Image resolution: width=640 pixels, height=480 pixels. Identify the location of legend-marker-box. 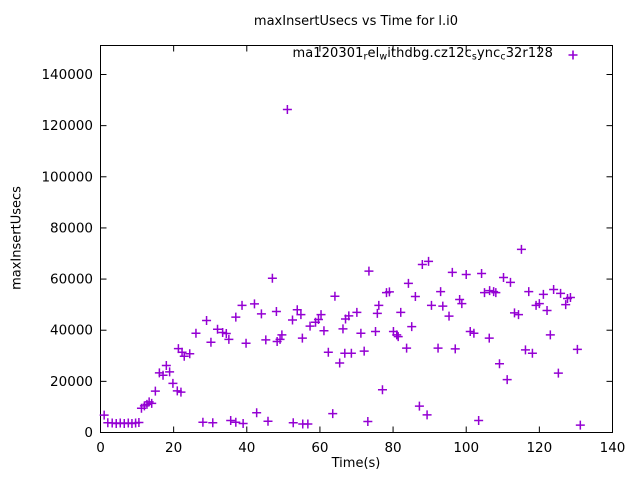
(573, 55).